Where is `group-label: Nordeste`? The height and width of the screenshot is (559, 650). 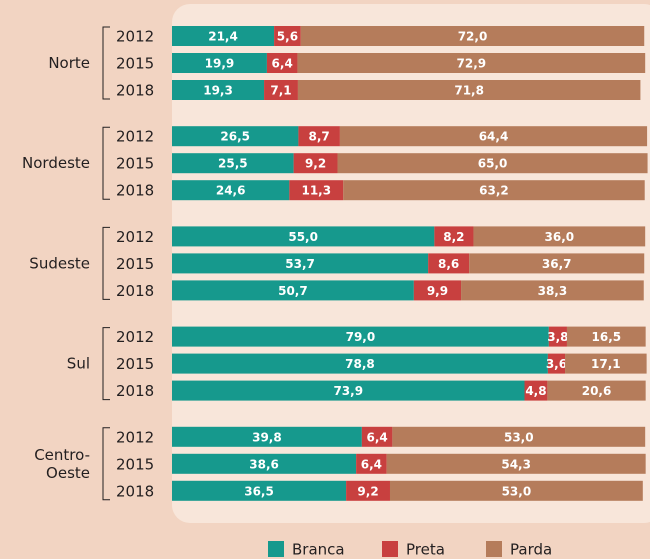 group-label: Nordeste is located at coordinates (56, 163).